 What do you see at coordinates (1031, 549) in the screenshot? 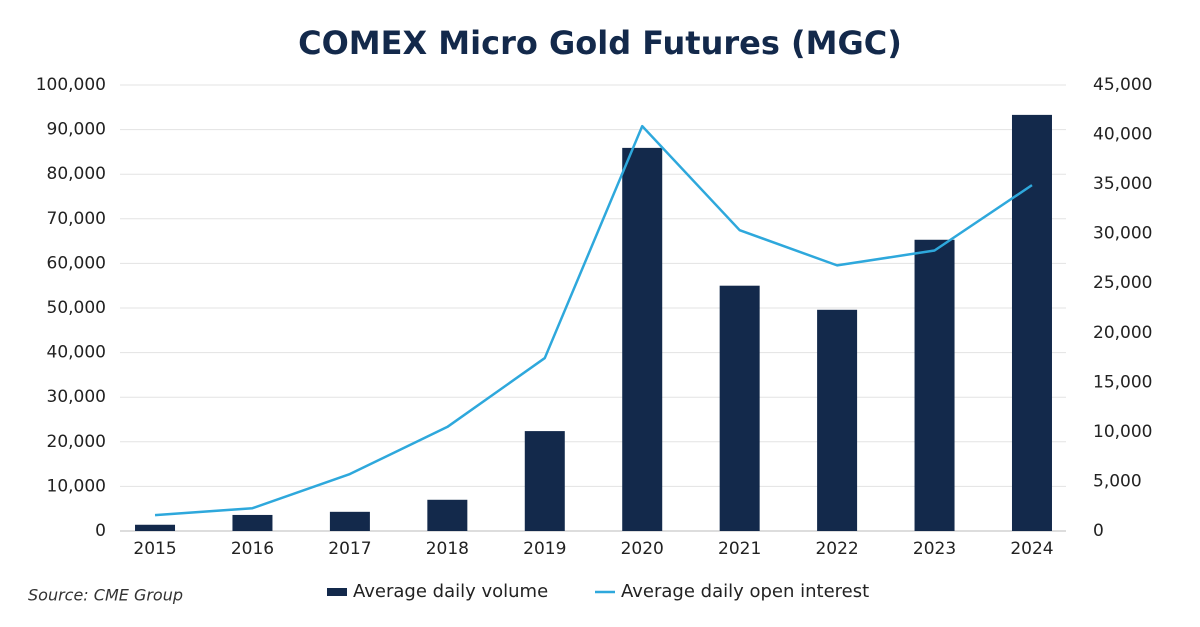
I see `x-tick-label: 2024` at bounding box center [1031, 549].